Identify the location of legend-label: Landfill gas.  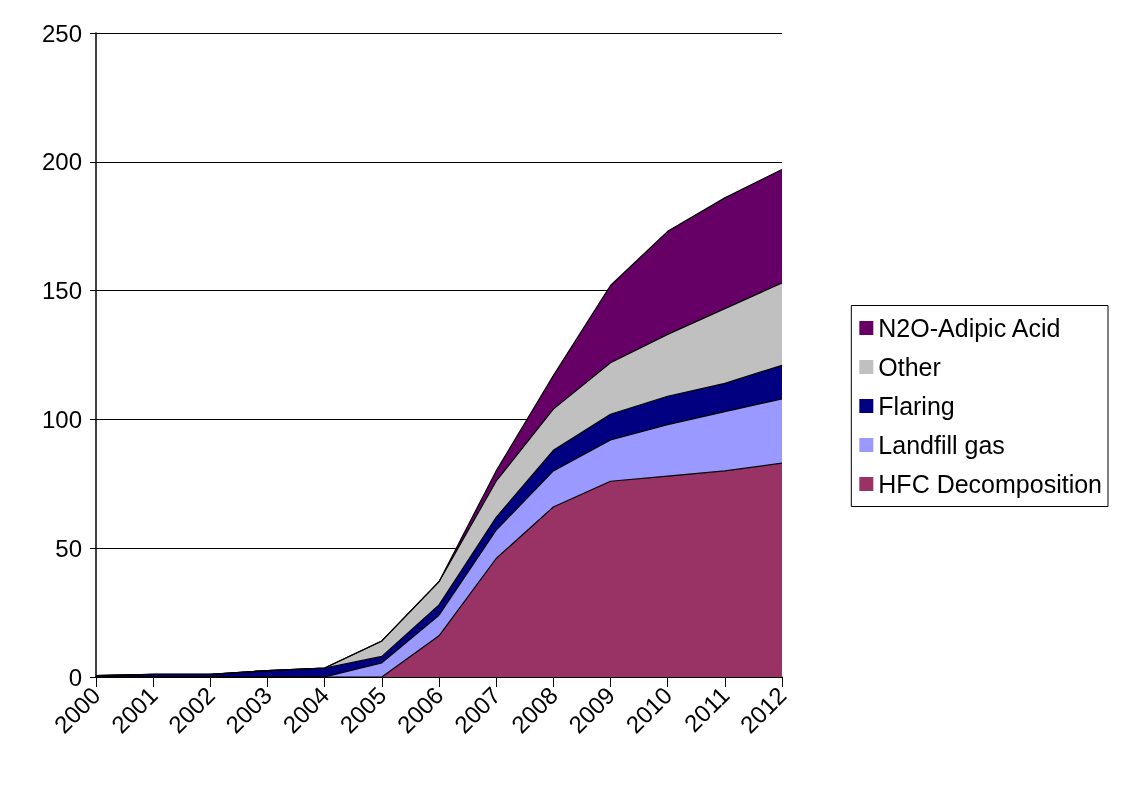
(941, 445).